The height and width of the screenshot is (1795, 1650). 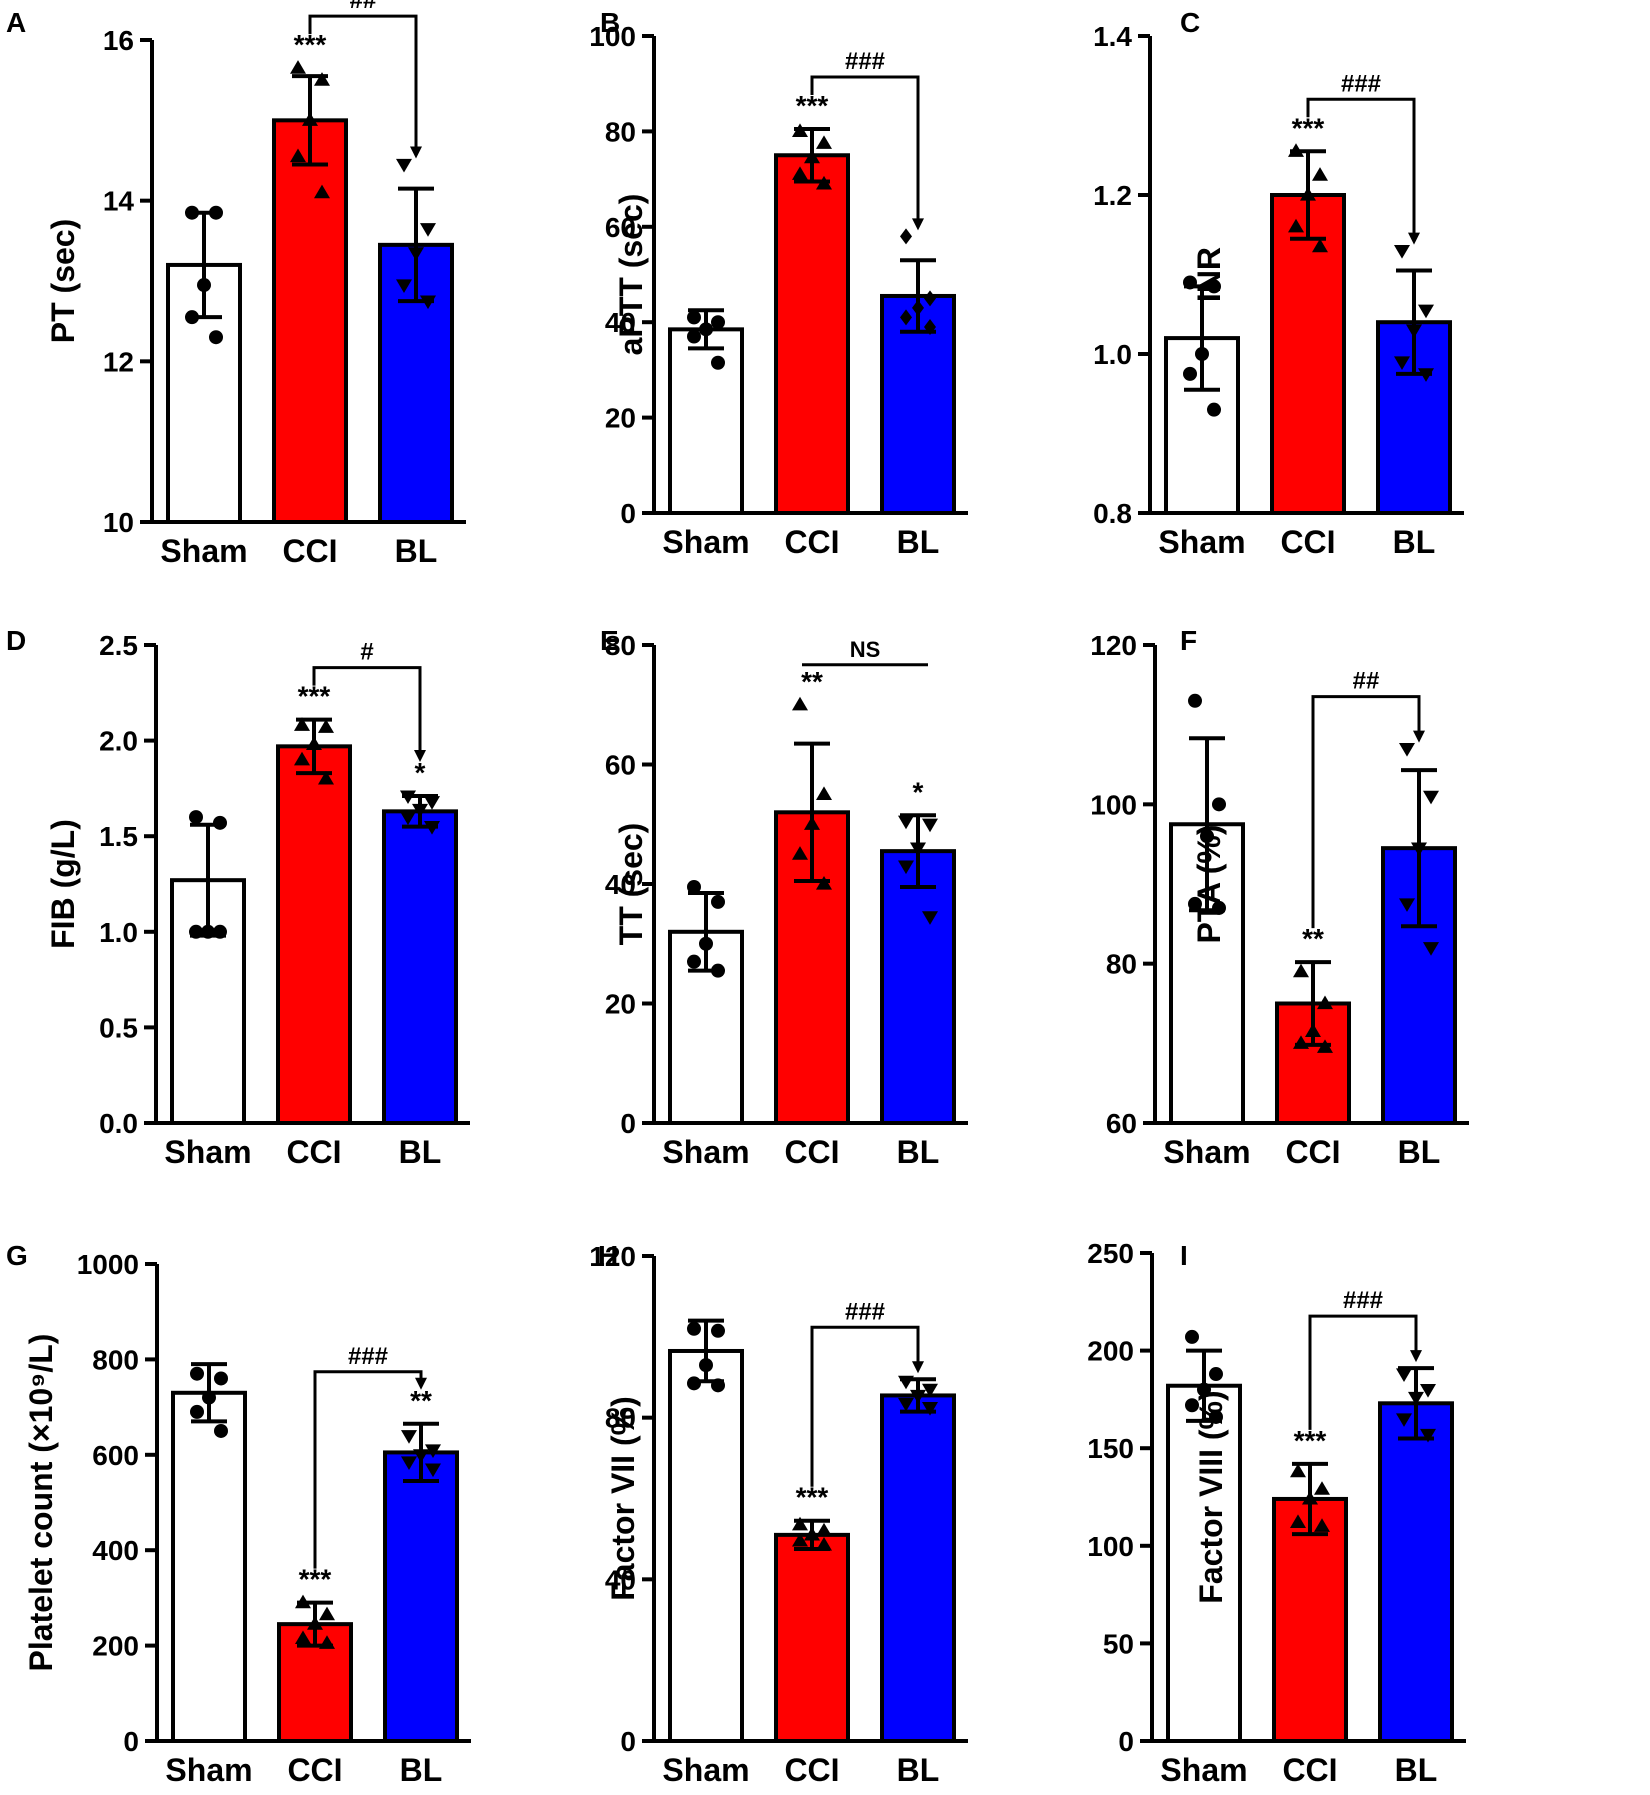 What do you see at coordinates (620, 418) in the screenshot?
I see `y-tick-label: 20` at bounding box center [620, 418].